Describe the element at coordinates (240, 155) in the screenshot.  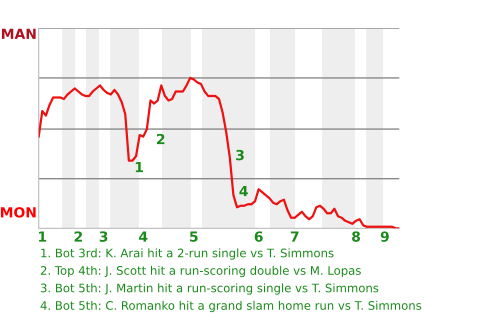
I see `annotation: 3` at that location.